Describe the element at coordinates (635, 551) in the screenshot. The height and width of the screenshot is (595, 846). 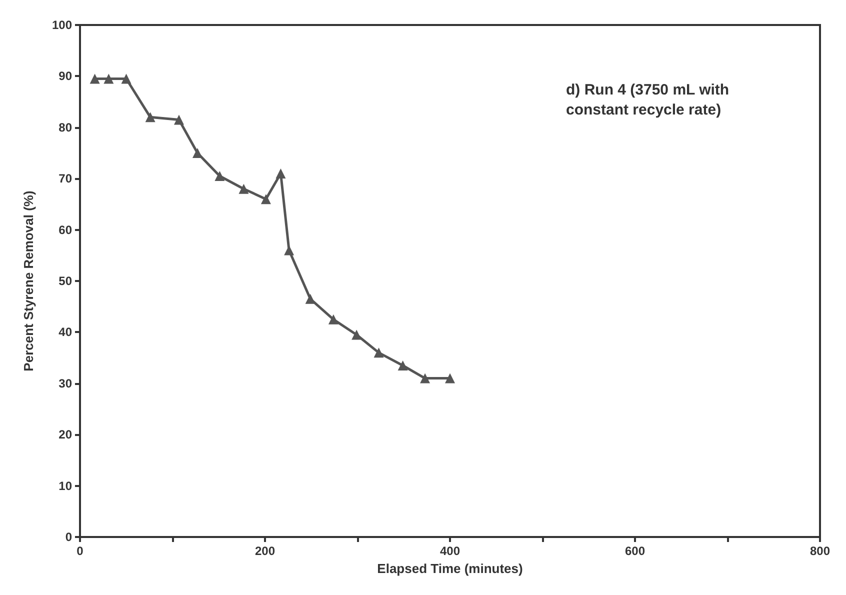
I see `x-tick-label: 600` at that location.